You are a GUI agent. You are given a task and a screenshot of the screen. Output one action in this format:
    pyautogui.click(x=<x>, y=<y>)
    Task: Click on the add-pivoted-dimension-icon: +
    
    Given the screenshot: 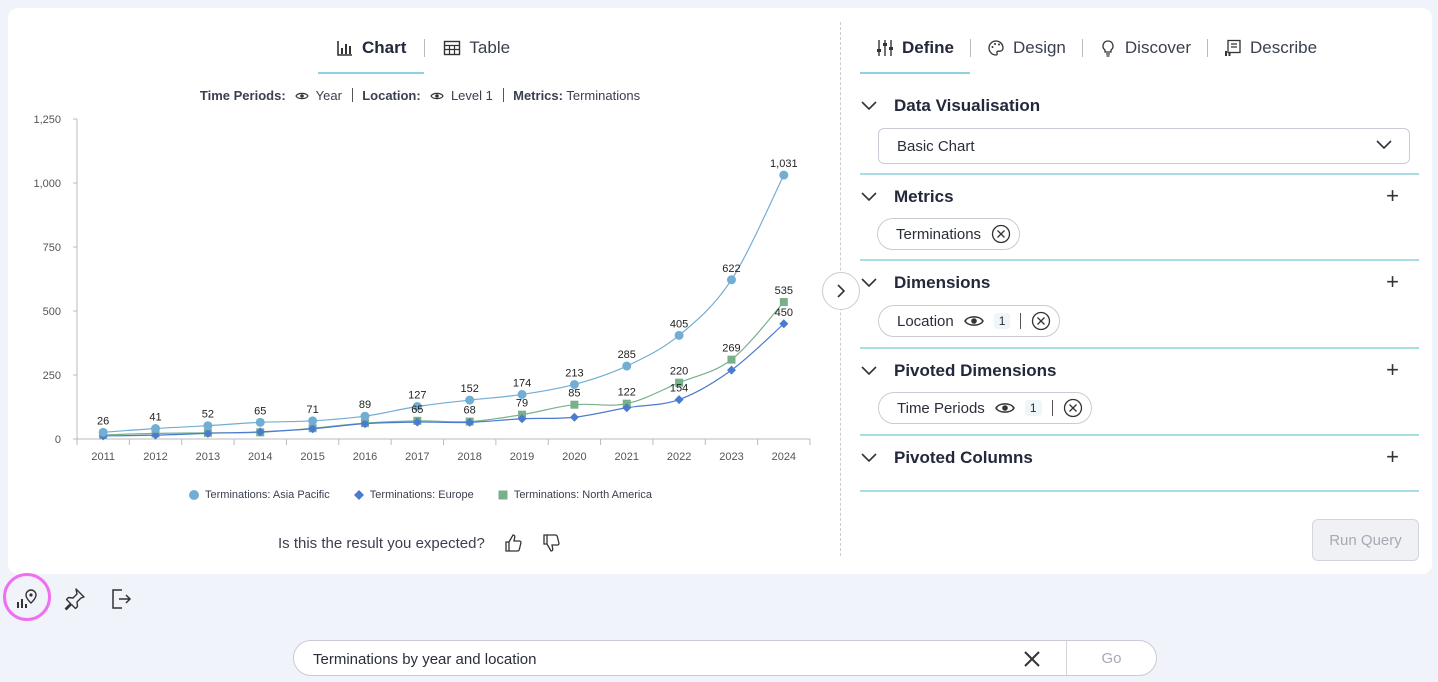 What is the action you would take?
    pyautogui.click(x=1392, y=369)
    